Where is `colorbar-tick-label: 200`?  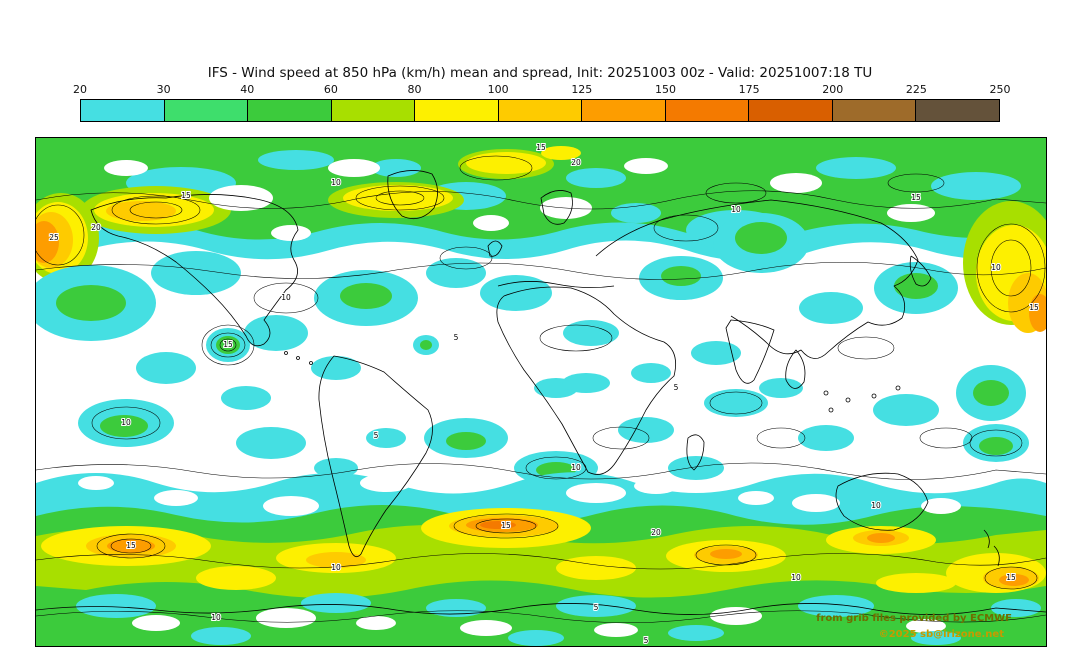
colorbar-tick-label: 200 is located at coordinates (833, 89).